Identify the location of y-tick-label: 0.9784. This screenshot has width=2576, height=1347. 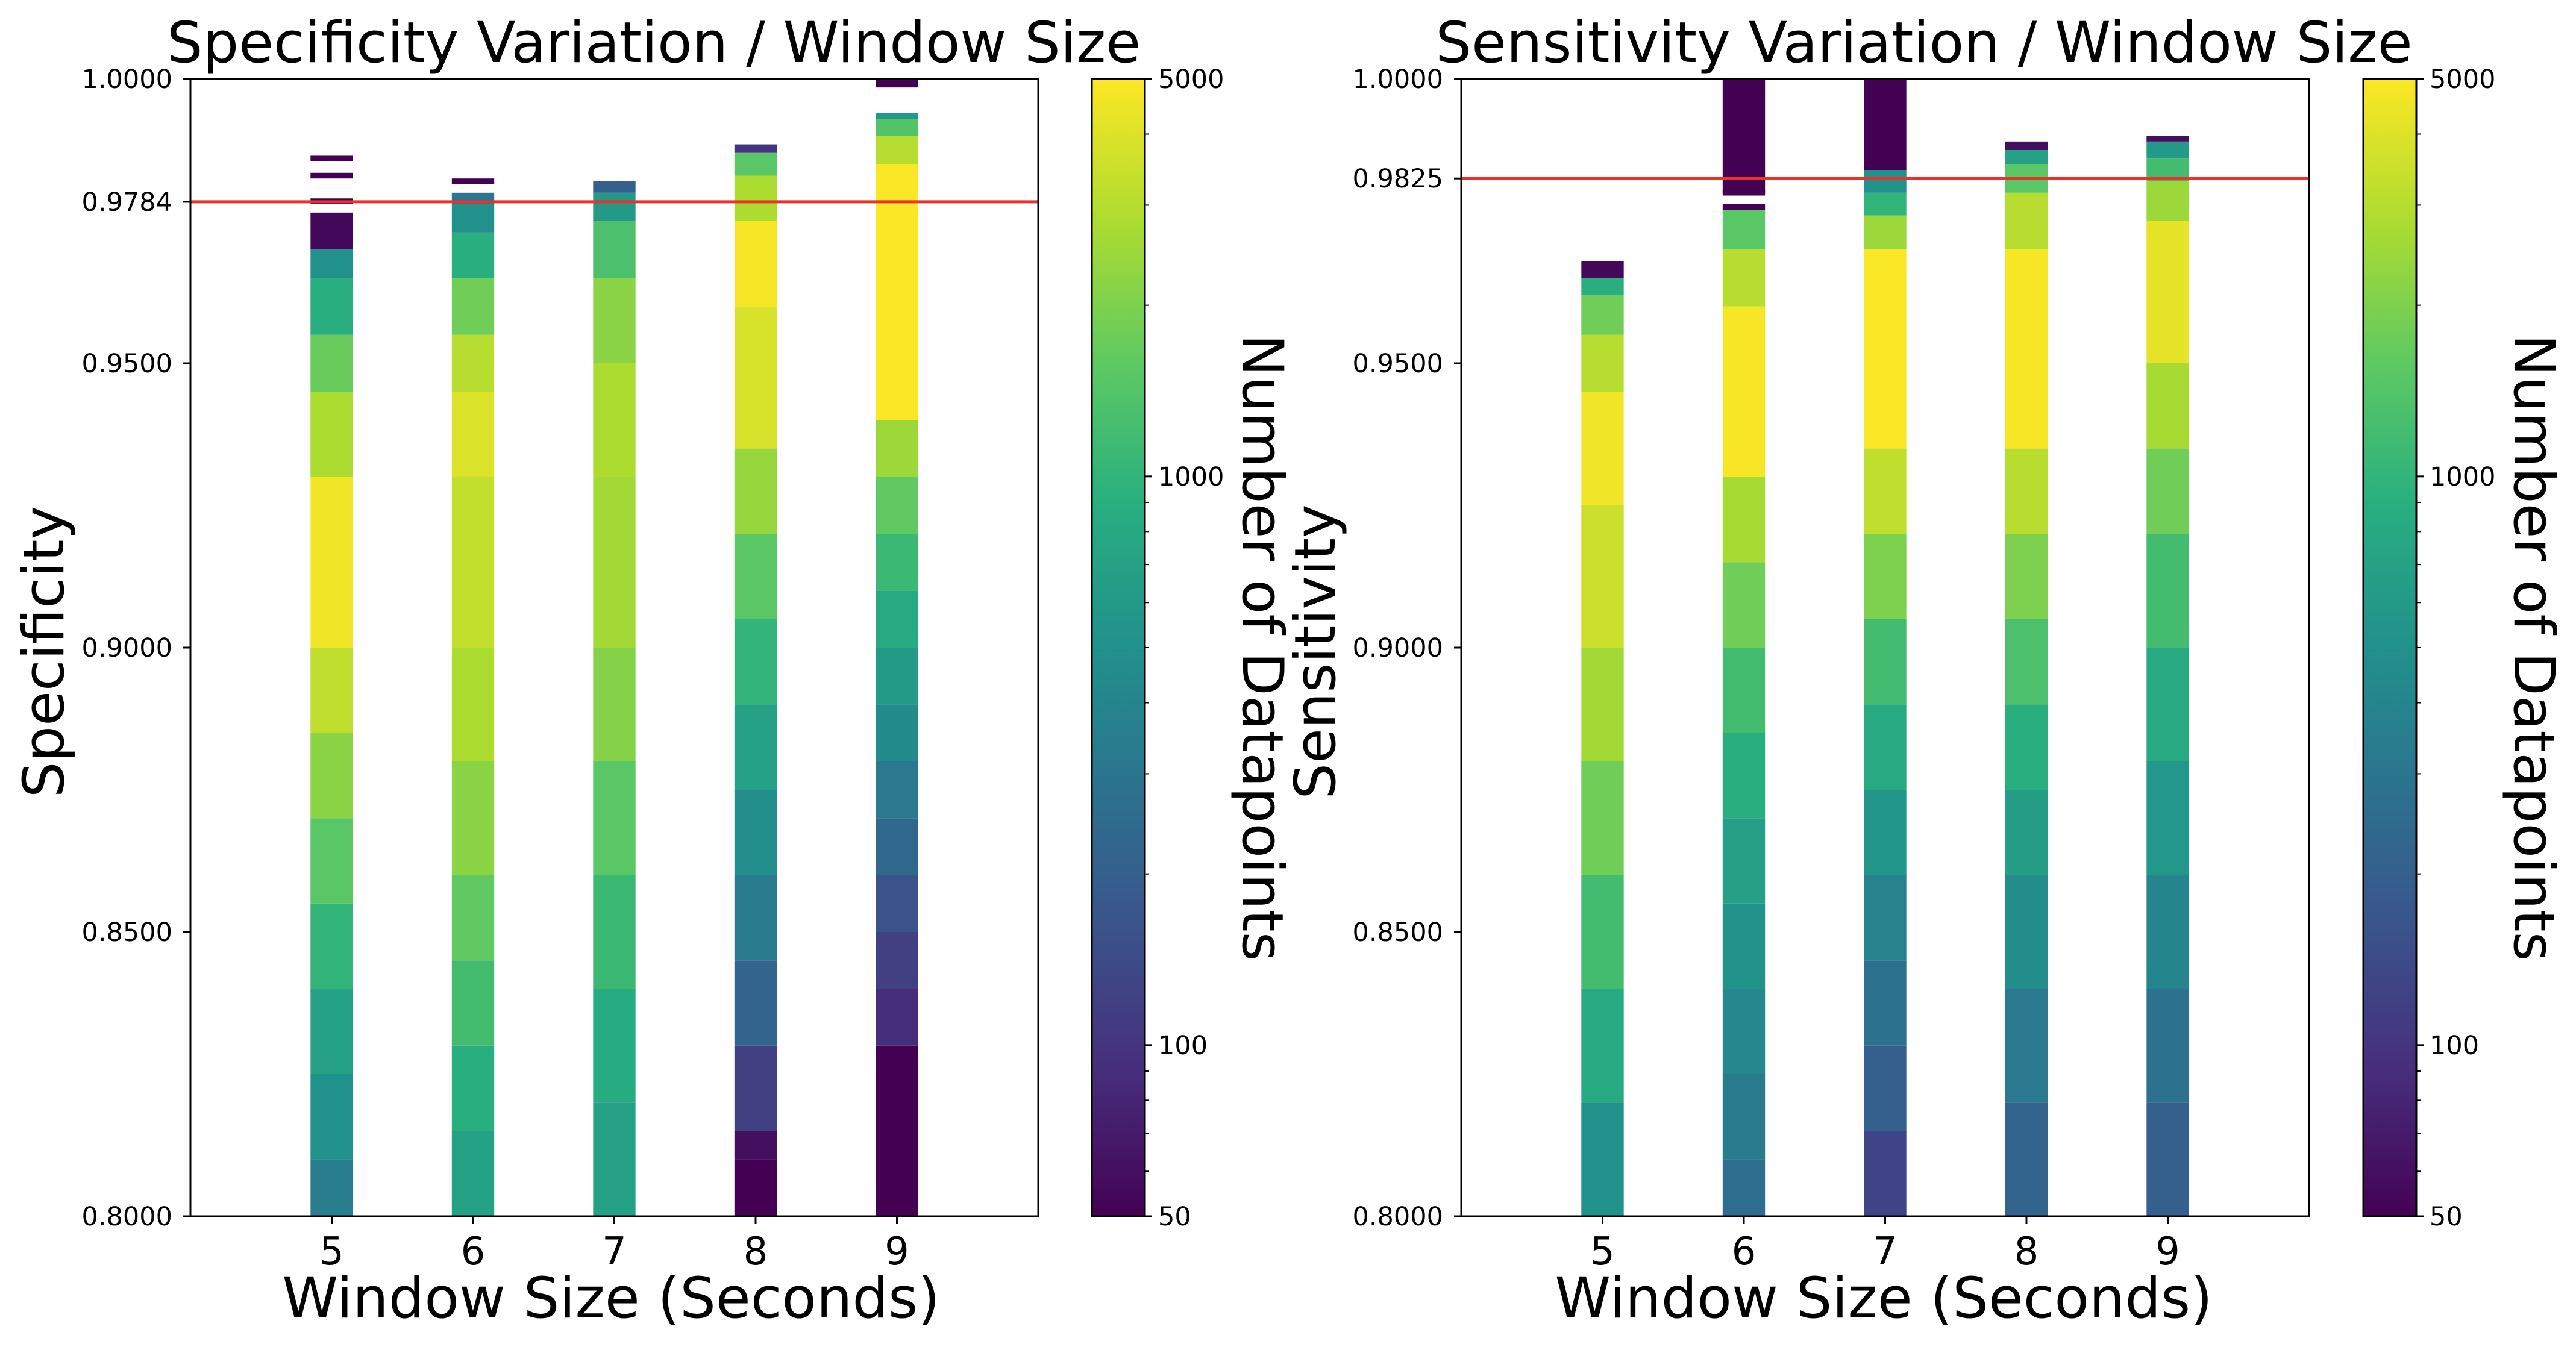
(127, 202).